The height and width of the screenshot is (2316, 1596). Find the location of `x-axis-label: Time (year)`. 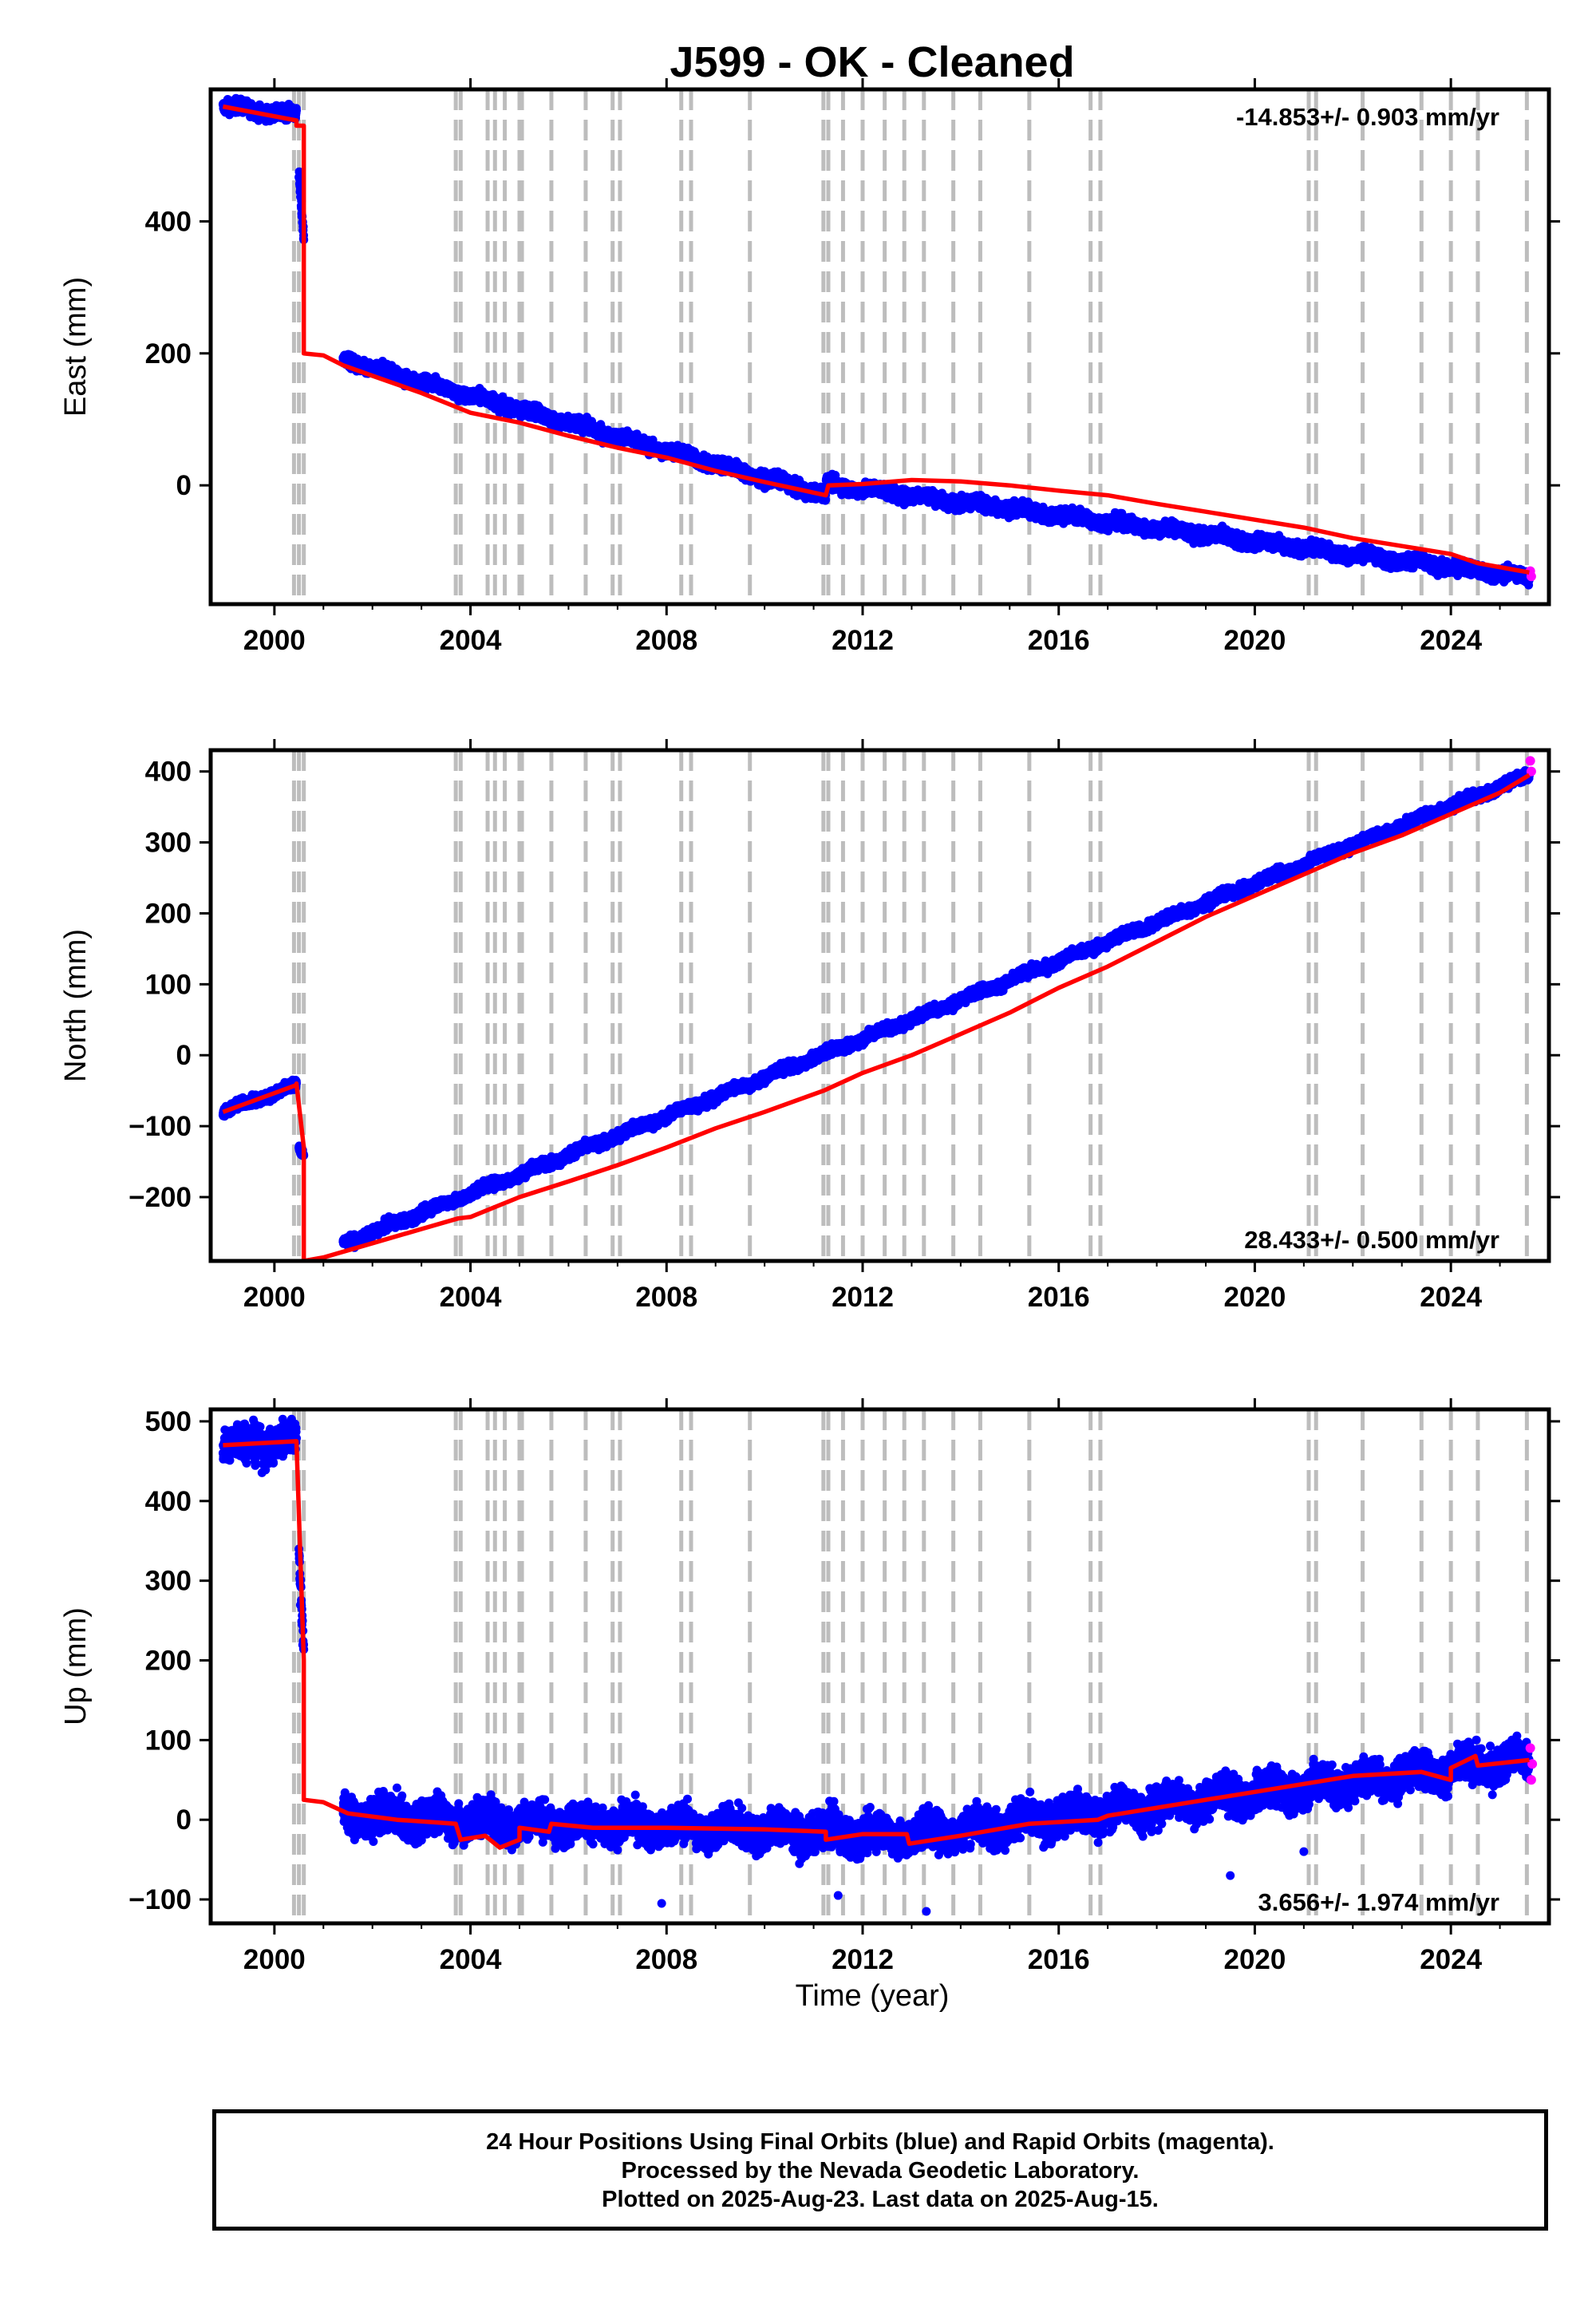

x-axis-label: Time (year) is located at coordinates (873, 1996).